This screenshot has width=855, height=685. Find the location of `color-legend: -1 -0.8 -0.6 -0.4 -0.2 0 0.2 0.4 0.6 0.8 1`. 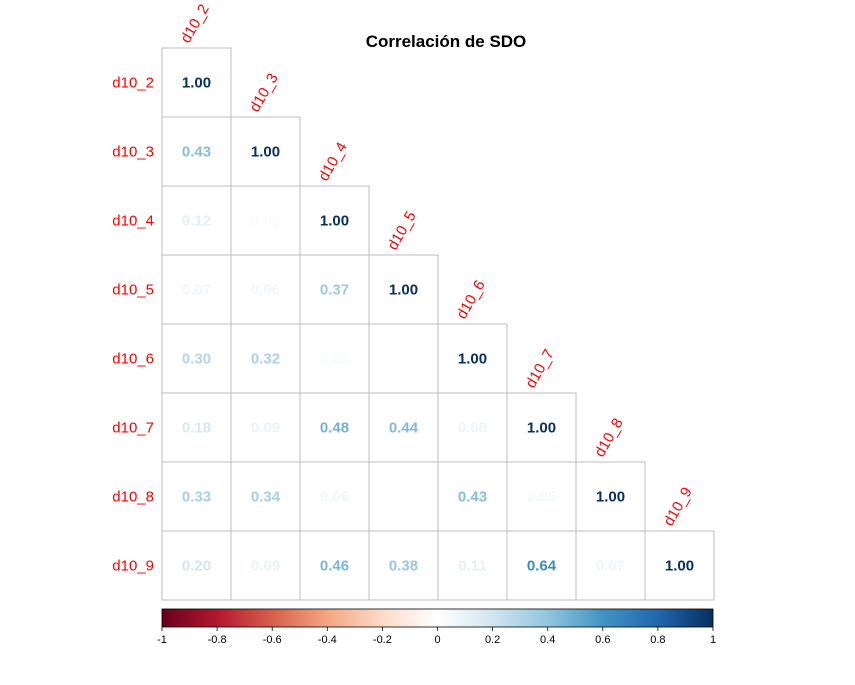

color-legend: -1 -0.8 -0.6 -0.4 -0.2 0 0.2 0.4 0.6 0.8 1 is located at coordinates (436, 627).